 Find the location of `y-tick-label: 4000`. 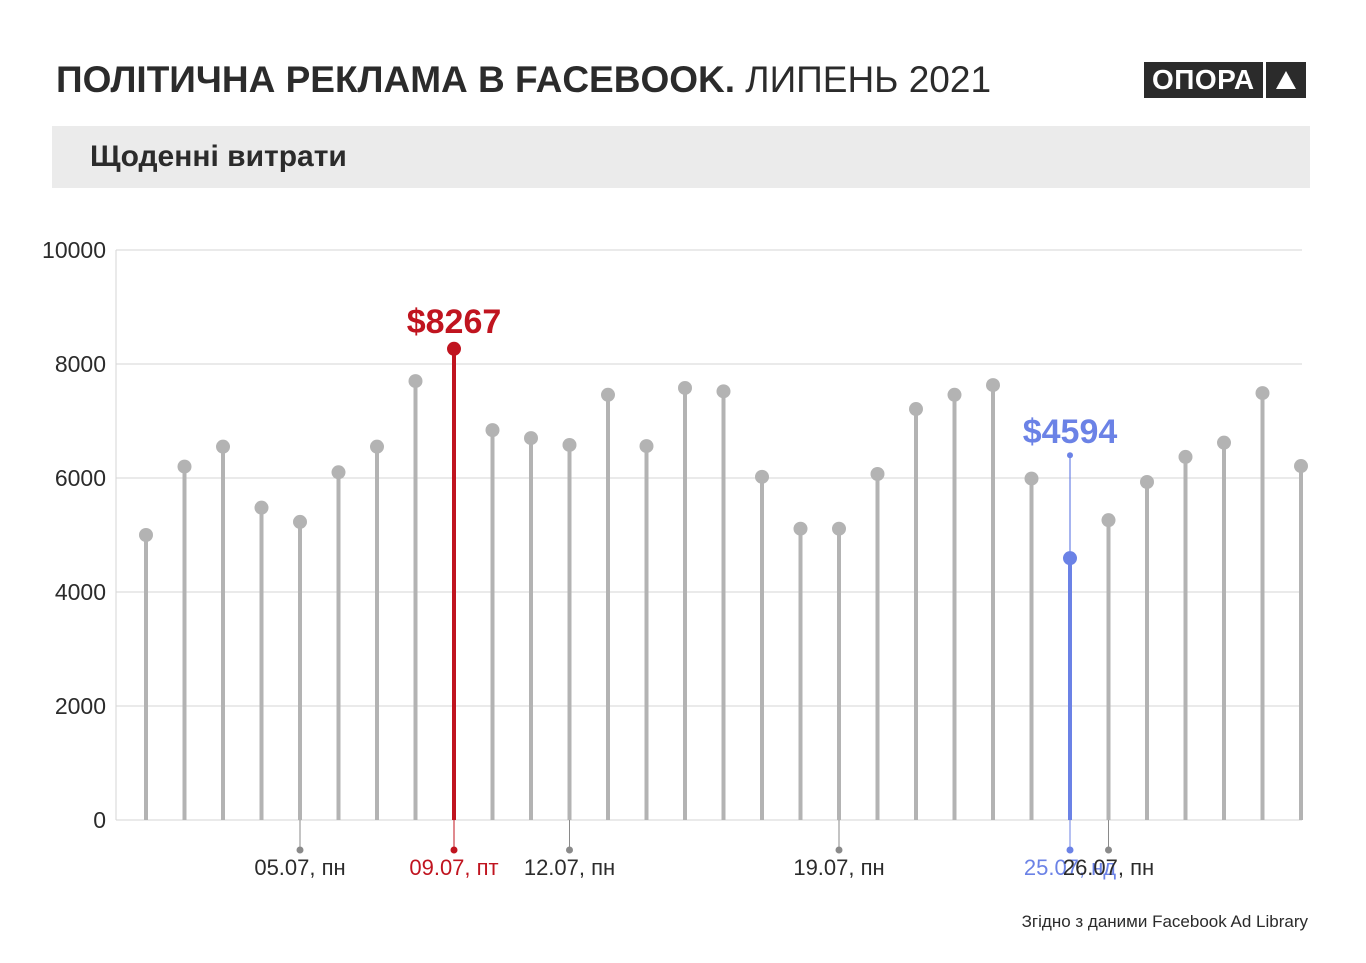

y-tick-label: 4000 is located at coordinates (80, 592).